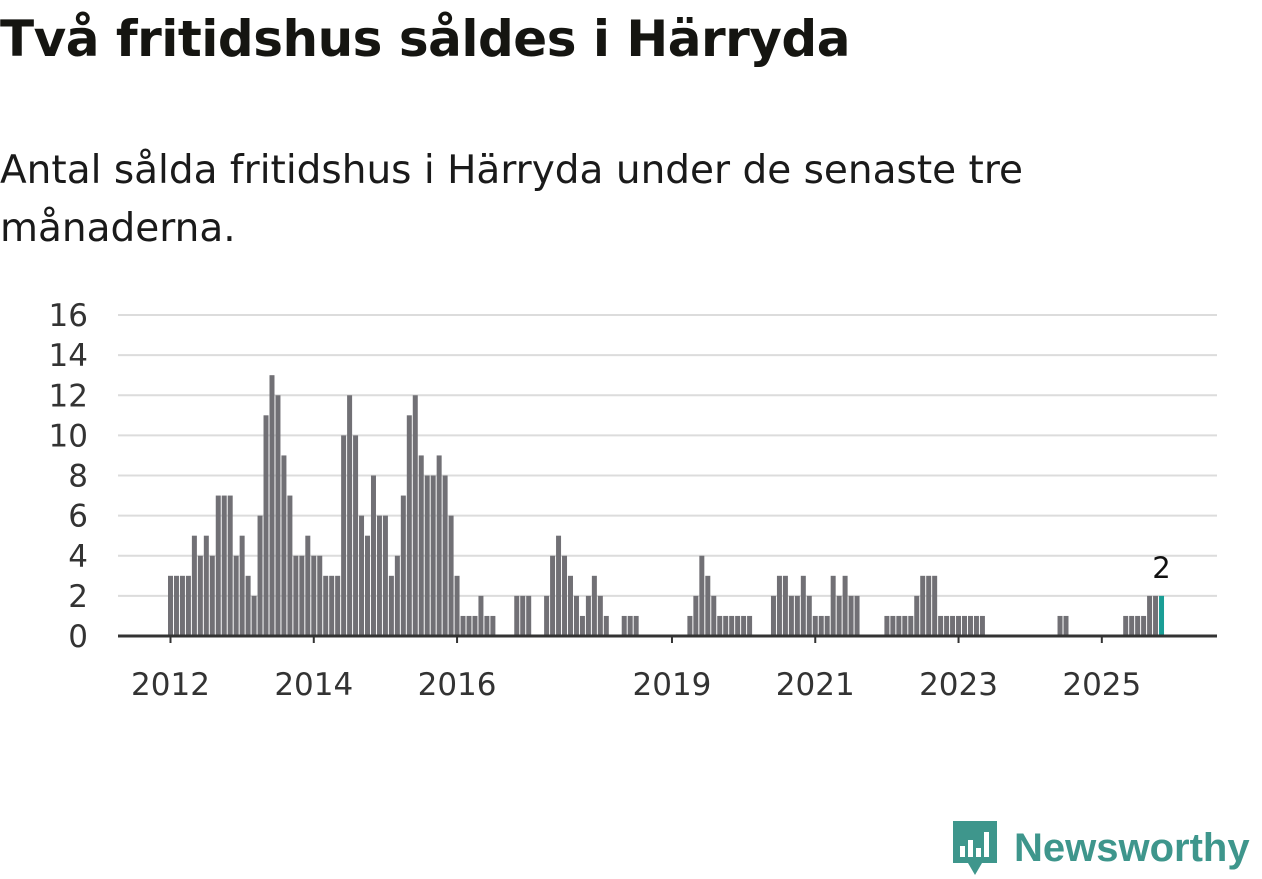  What do you see at coordinates (78, 637) in the screenshot?
I see `y-tick-label: 0` at bounding box center [78, 637].